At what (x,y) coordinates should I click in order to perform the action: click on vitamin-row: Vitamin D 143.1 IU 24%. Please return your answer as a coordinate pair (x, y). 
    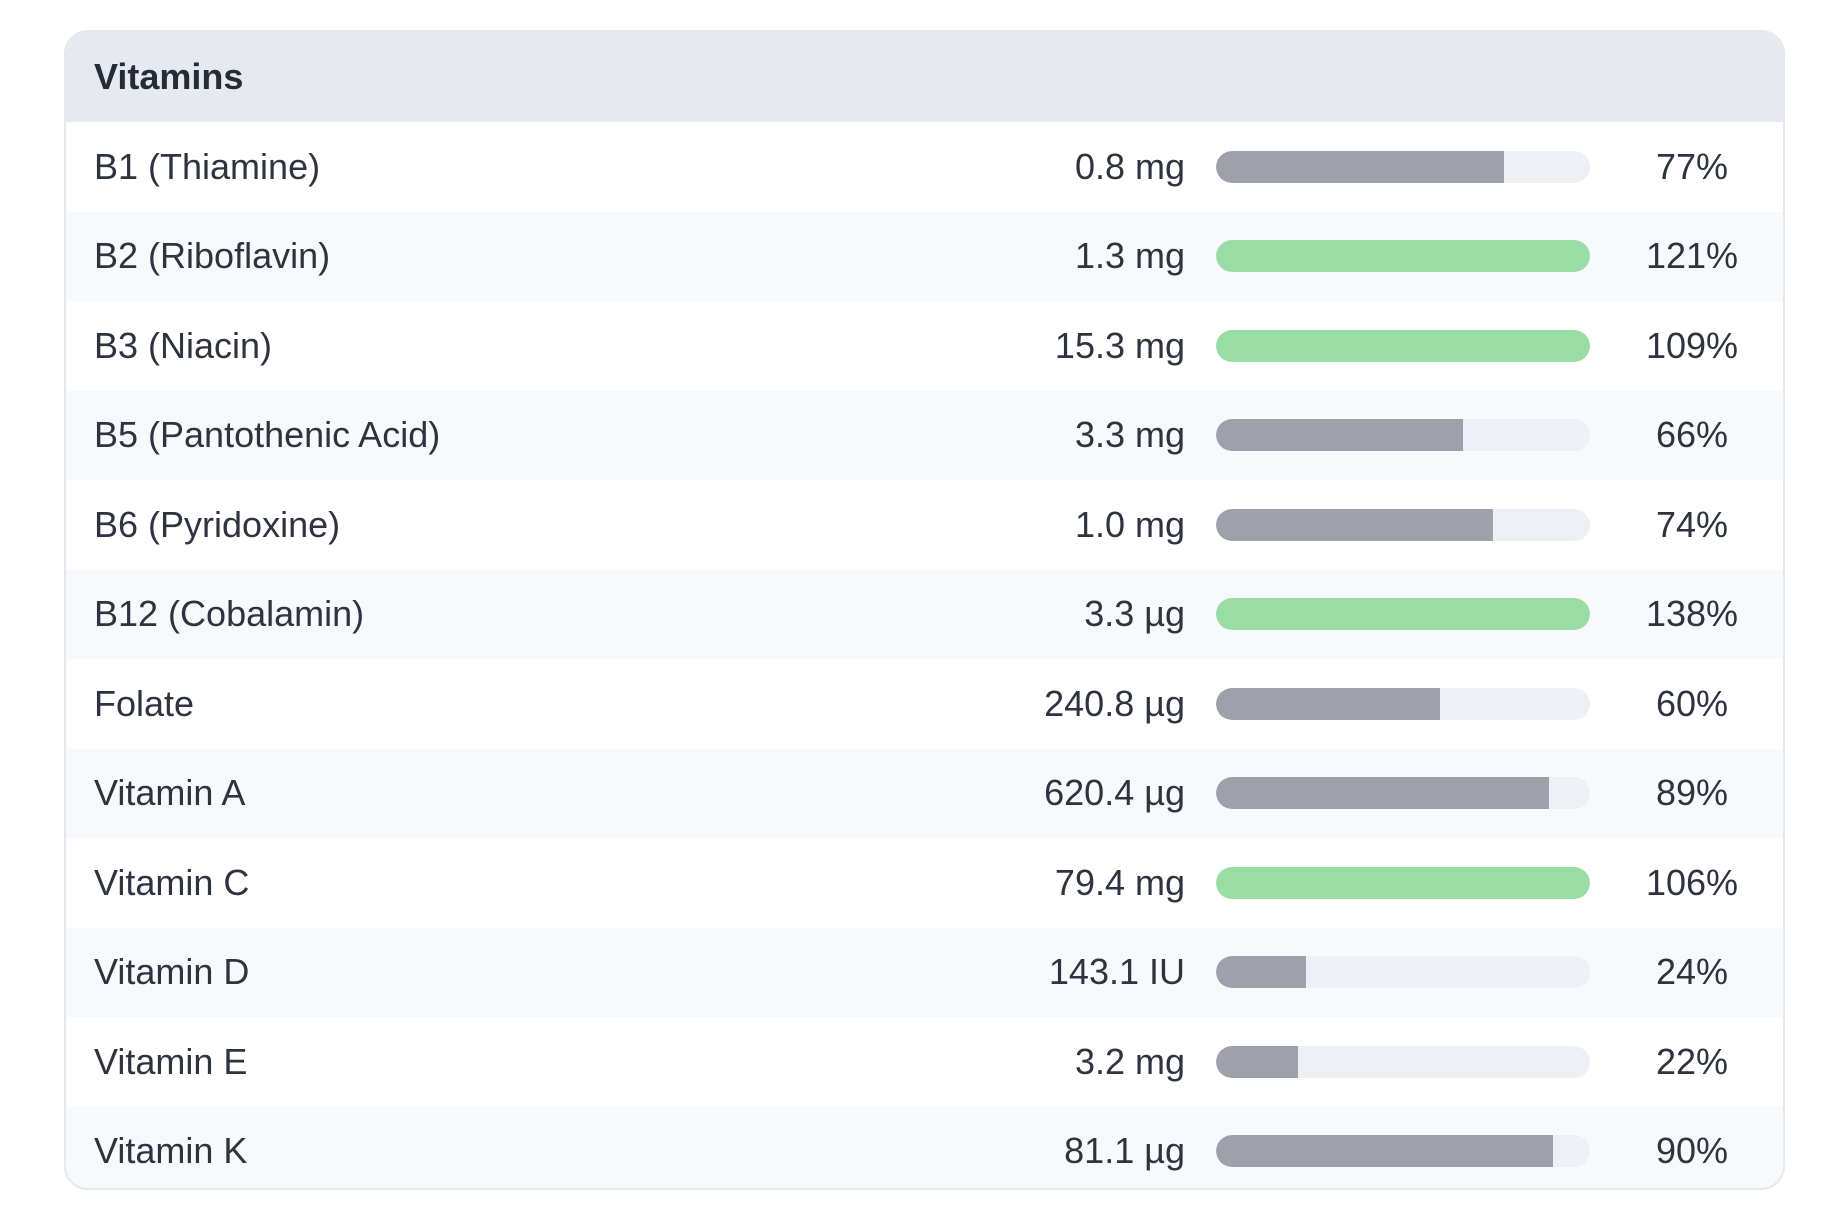
    Looking at the image, I should click on (924, 972).